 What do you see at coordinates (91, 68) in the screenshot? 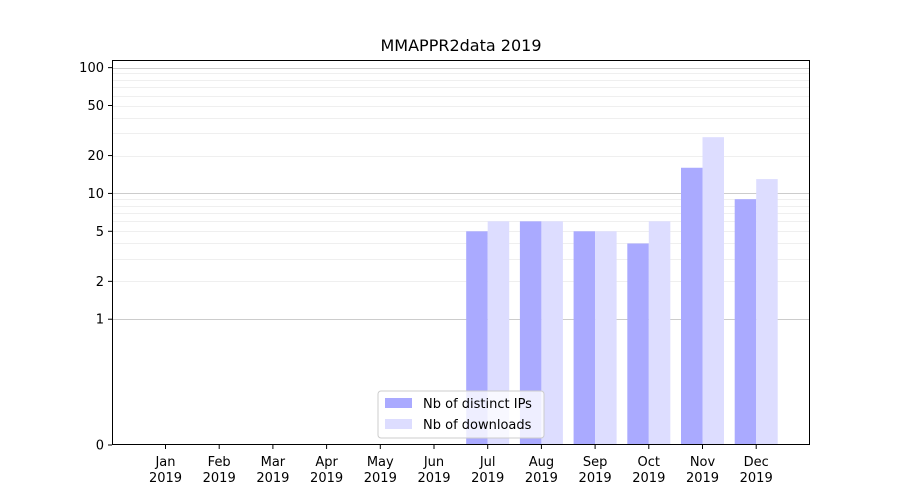
I see `y-tick-label: 100` at bounding box center [91, 68].